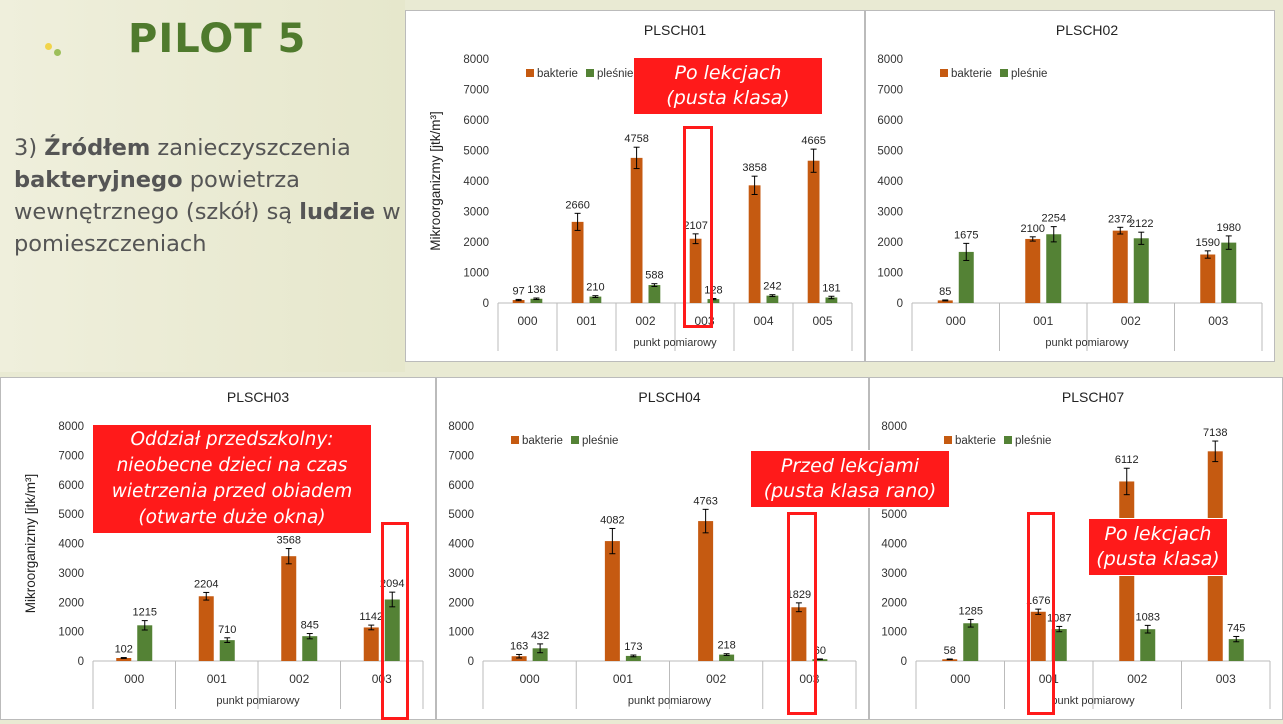 The image size is (1283, 724). I want to click on bullet-dot-green, so click(57, 52).